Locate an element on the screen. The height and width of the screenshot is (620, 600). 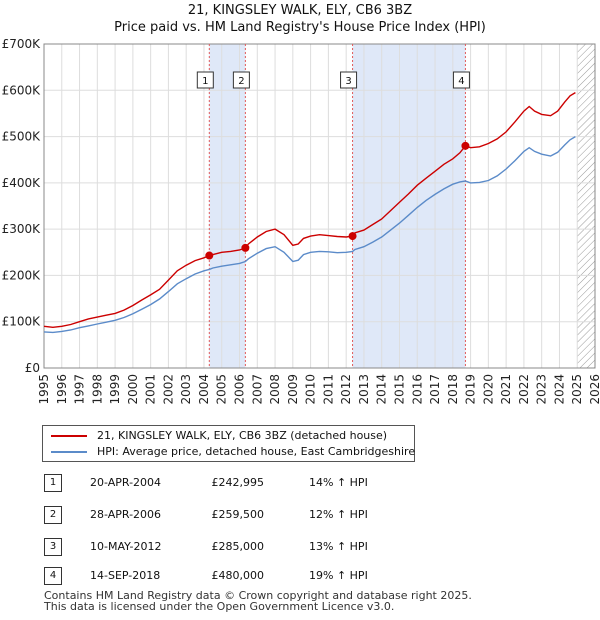
x-tick-label: 2001 is located at coordinates (151, 389).